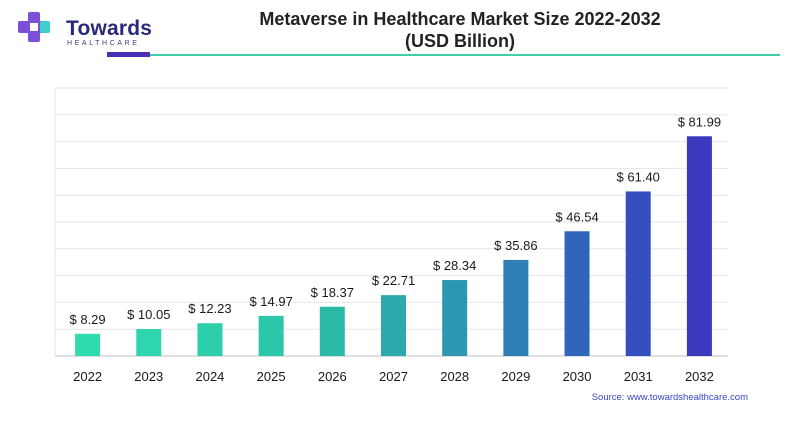 Image resolution: width=800 pixels, height=432 pixels. Describe the element at coordinates (638, 176) in the screenshot. I see `data-label-2031: $ 61.40` at that location.